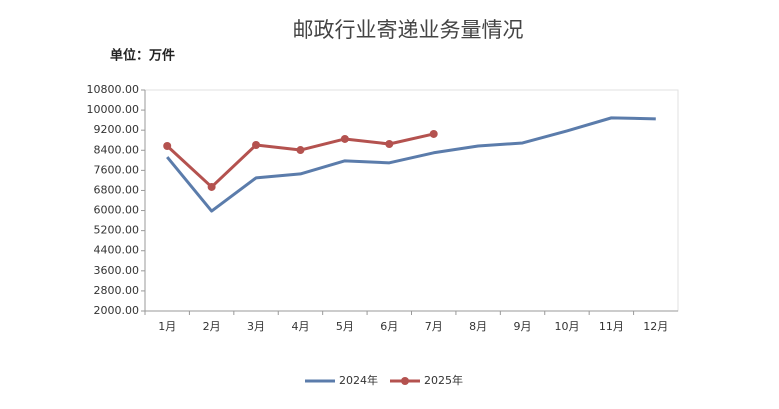 The height and width of the screenshot is (409, 779). I want to click on x-tick-label: 10月, so click(566, 326).